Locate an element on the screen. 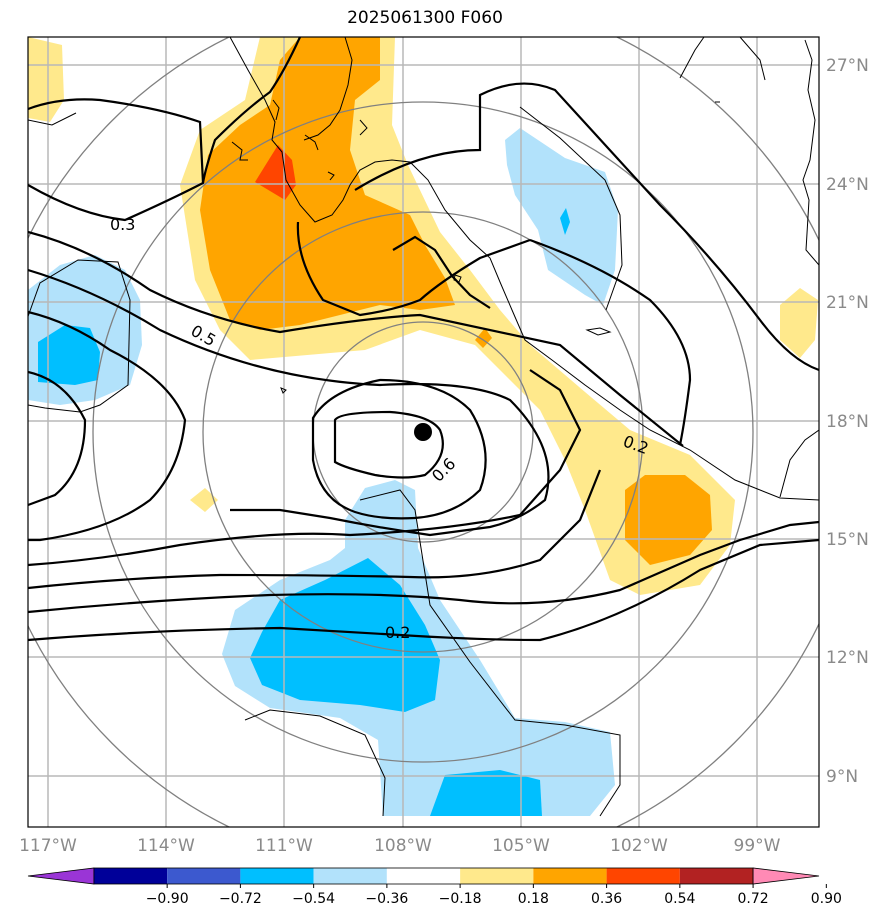 The width and height of the screenshot is (889, 924). colorbar-frame is located at coordinates (423, 876).